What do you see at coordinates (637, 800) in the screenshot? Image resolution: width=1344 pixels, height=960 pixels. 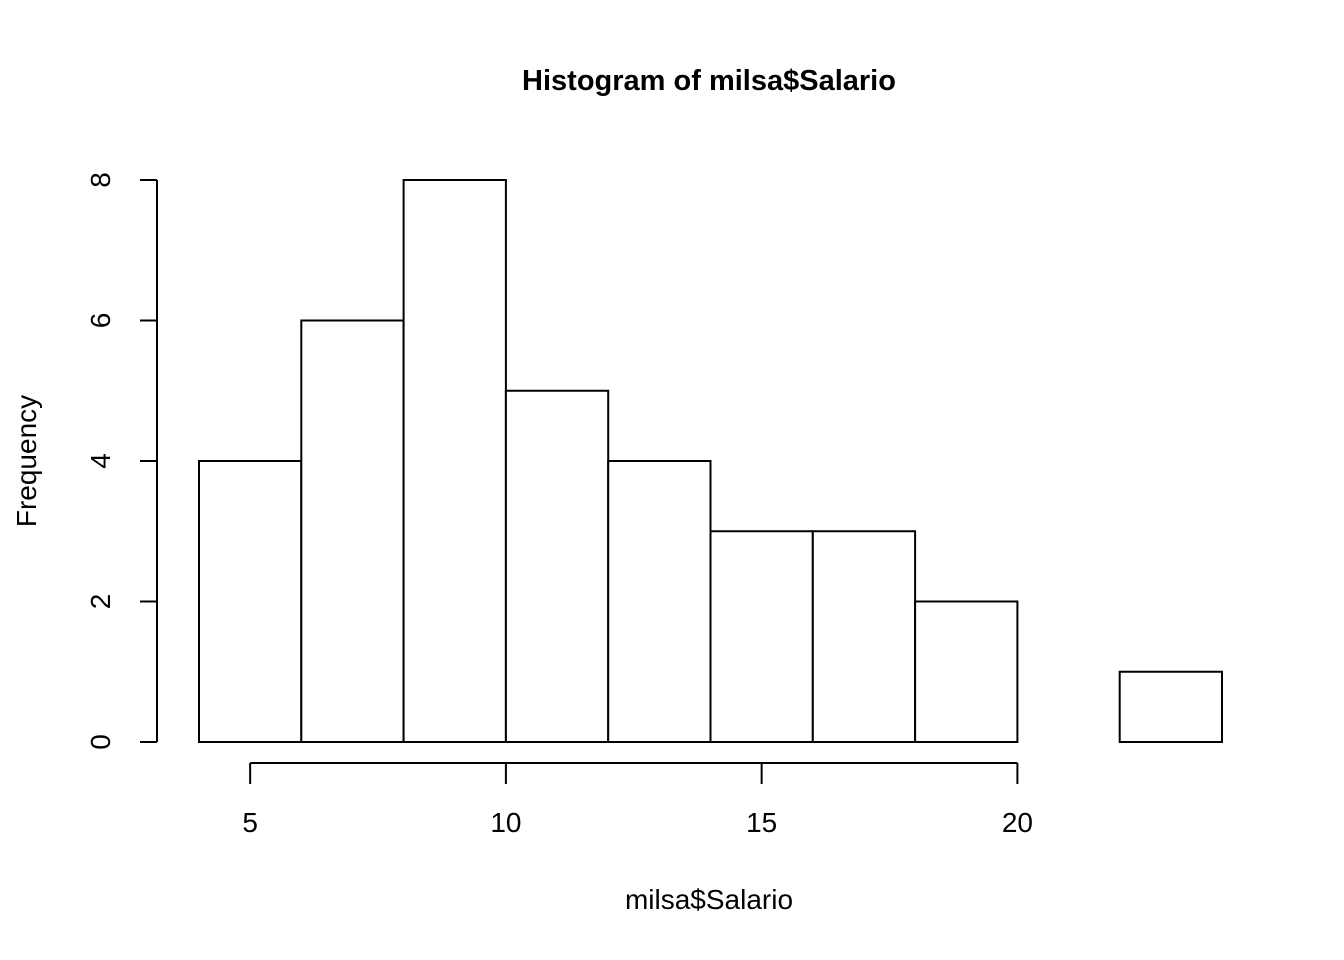 I see `x-axis: 5 10 15 20` at bounding box center [637, 800].